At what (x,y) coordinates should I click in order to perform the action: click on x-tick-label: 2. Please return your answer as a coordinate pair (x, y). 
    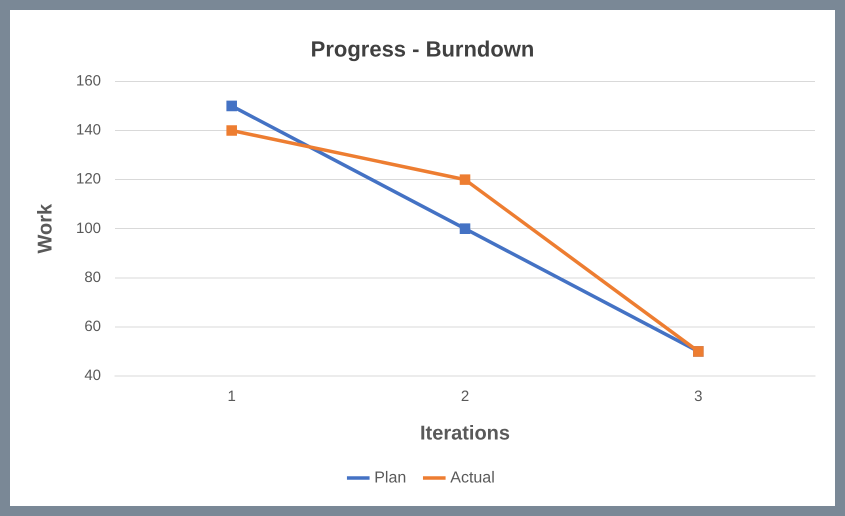
    Looking at the image, I should click on (465, 397).